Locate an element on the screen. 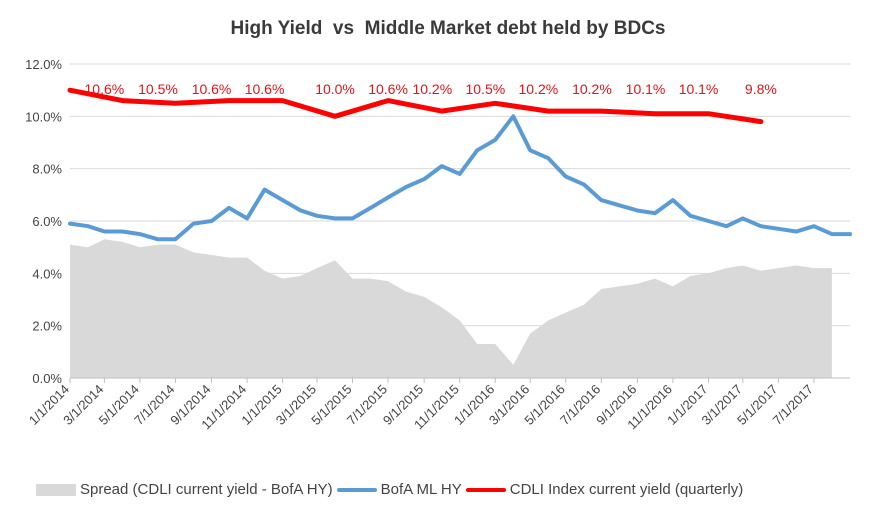  legend-item-spread: Spread (CDLI current yield - BofA HY) is located at coordinates (184, 489).